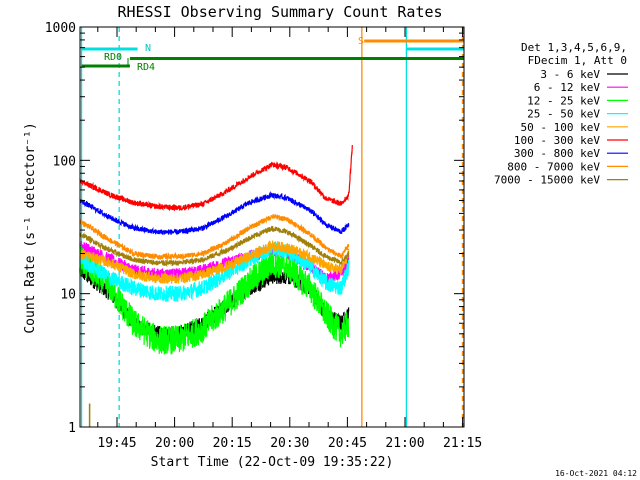 This screenshot has height=480, width=640. What do you see at coordinates (272, 462) in the screenshot?
I see `x-axis-label: Start Time (22-Oct-09 19:35:22)` at bounding box center [272, 462].